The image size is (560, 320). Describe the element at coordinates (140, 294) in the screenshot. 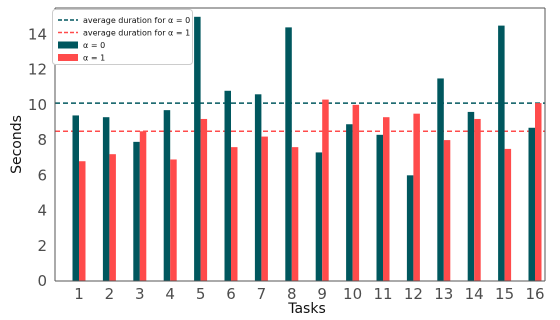

I see `x-tick-label: 3` at that location.